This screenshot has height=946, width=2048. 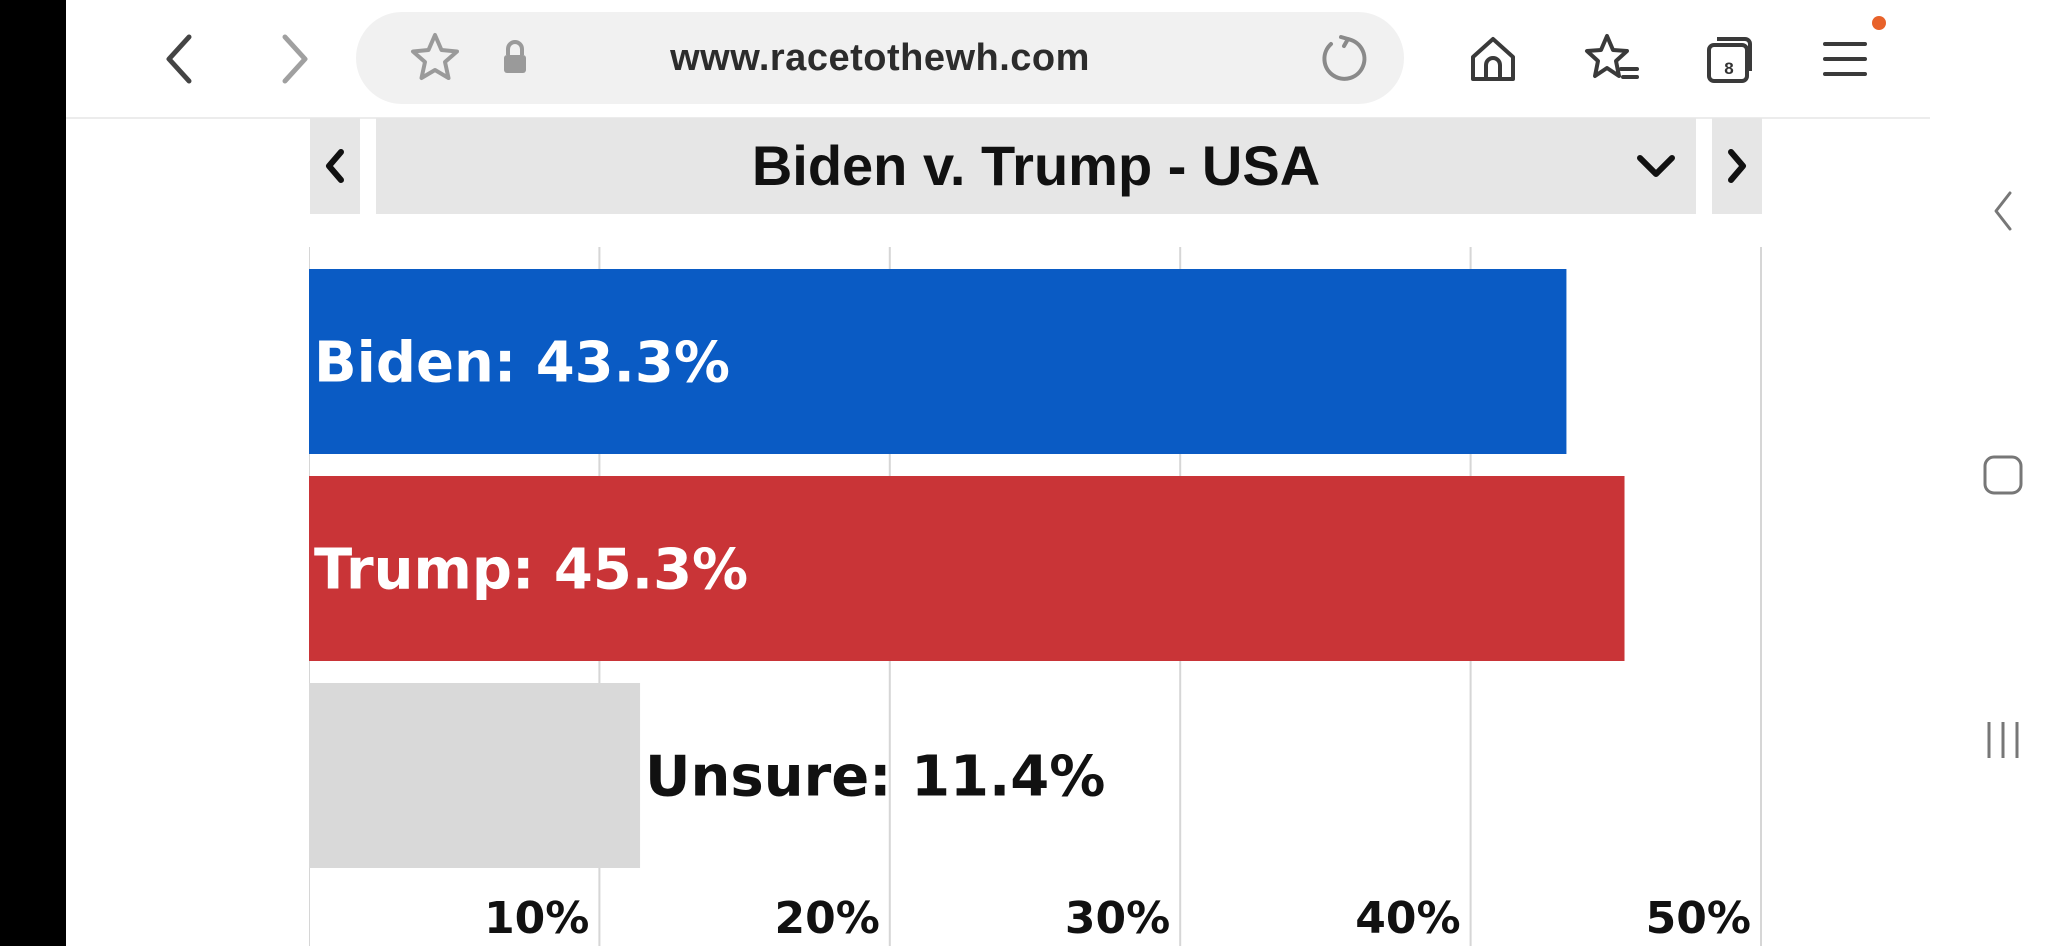 I want to click on x-tick-label-30: 30%, so click(x=1117, y=918).